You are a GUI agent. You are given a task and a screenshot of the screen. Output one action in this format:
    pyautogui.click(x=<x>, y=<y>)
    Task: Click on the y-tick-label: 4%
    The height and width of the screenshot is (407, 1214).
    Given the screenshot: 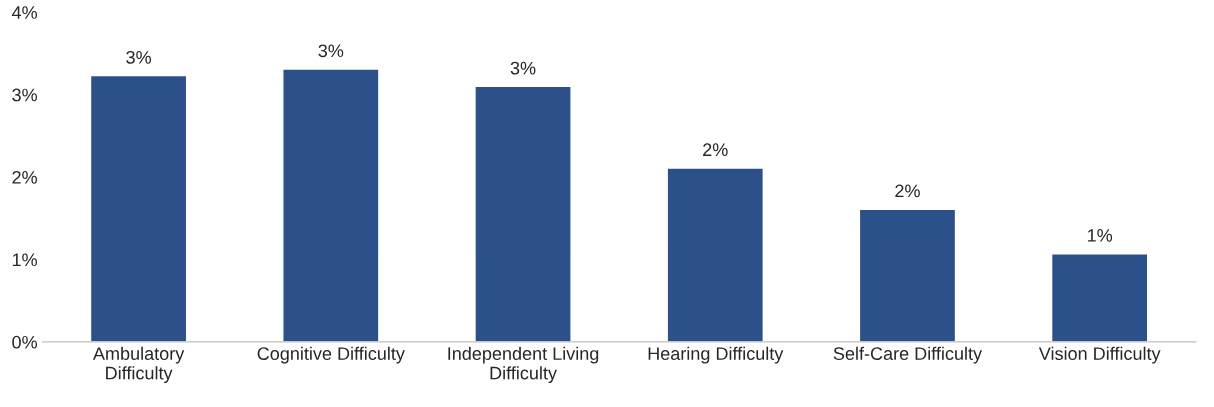 What is the action you would take?
    pyautogui.click(x=24, y=12)
    